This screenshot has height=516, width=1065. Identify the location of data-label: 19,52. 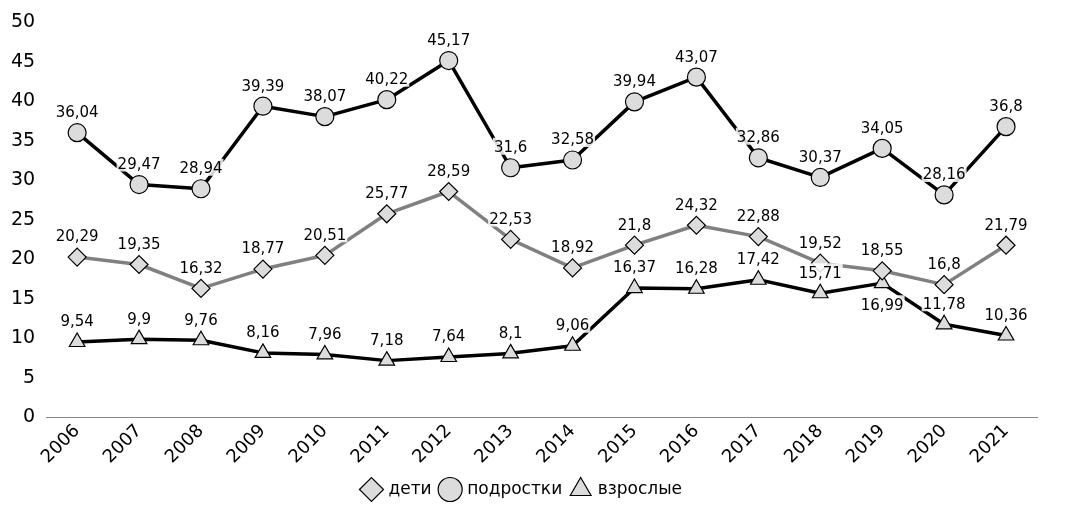
(820, 242).